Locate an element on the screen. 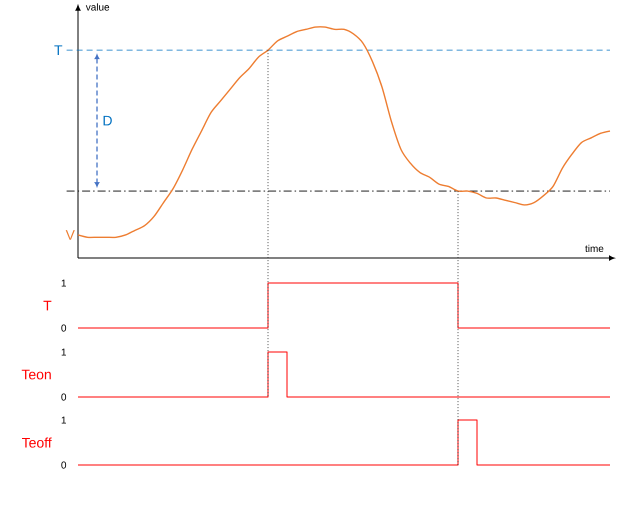  annotation: D is located at coordinates (108, 121).